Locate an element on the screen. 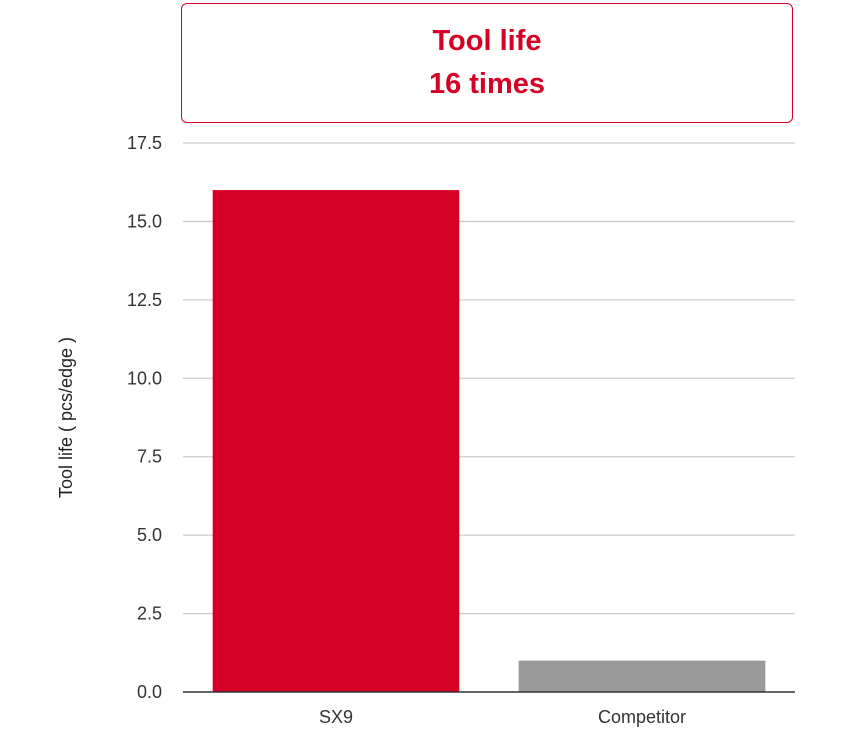  x-tick-label: Competitor is located at coordinates (642, 717).